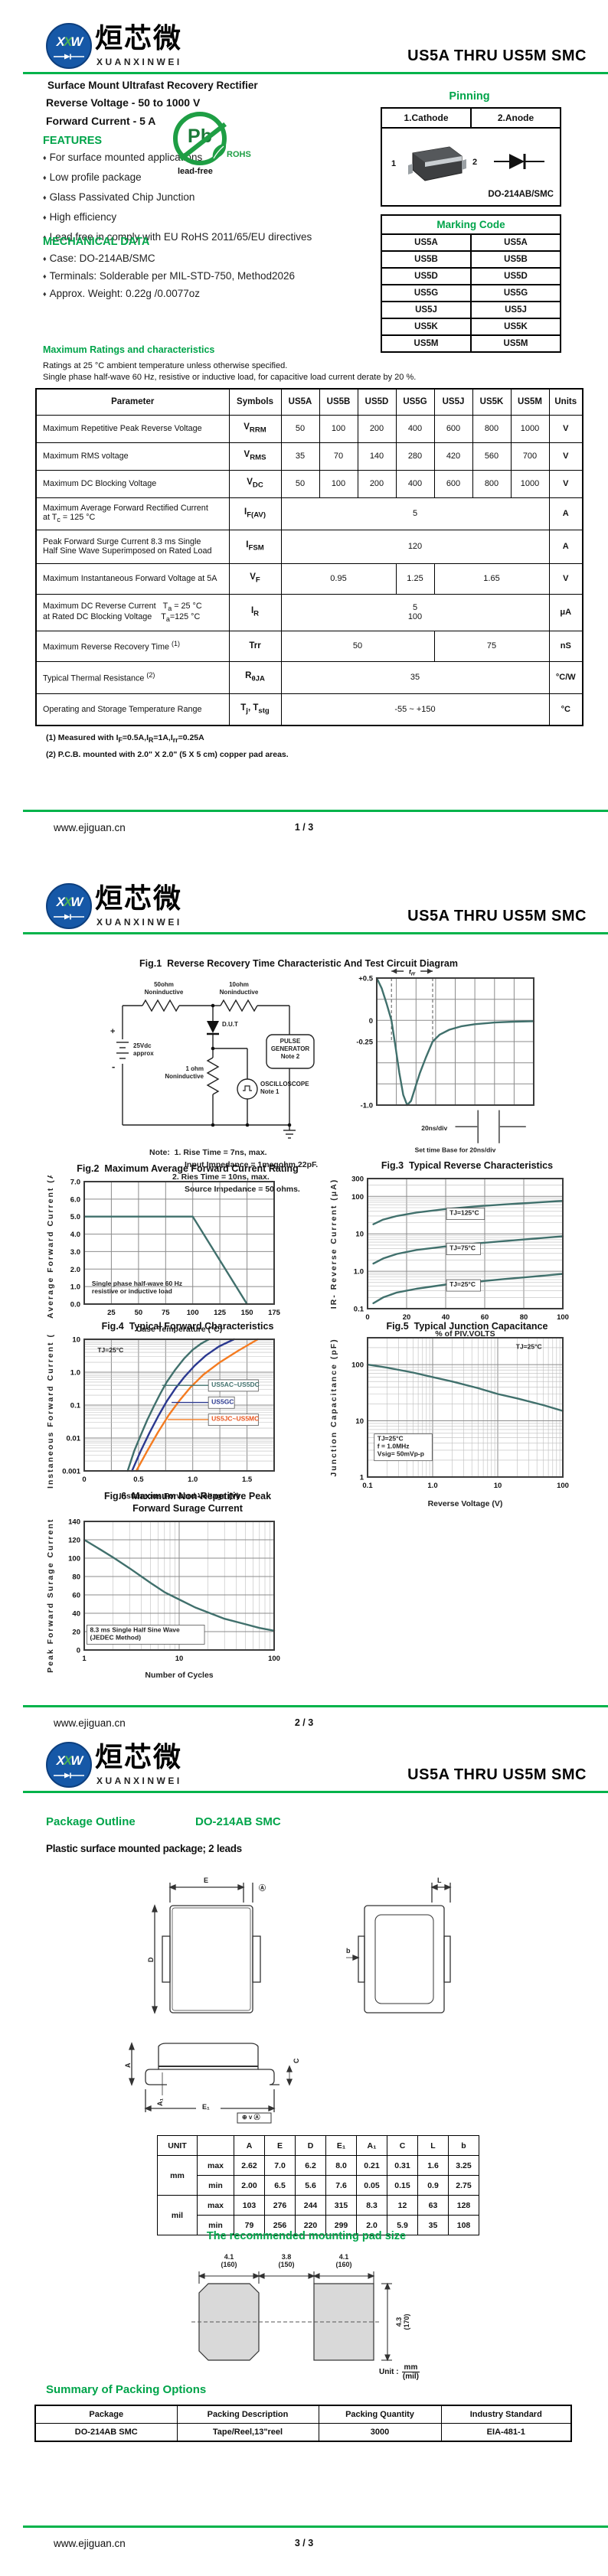 Image resolution: width=608 pixels, height=2576 pixels. I want to click on packing-cell: 3000, so click(380, 2432).